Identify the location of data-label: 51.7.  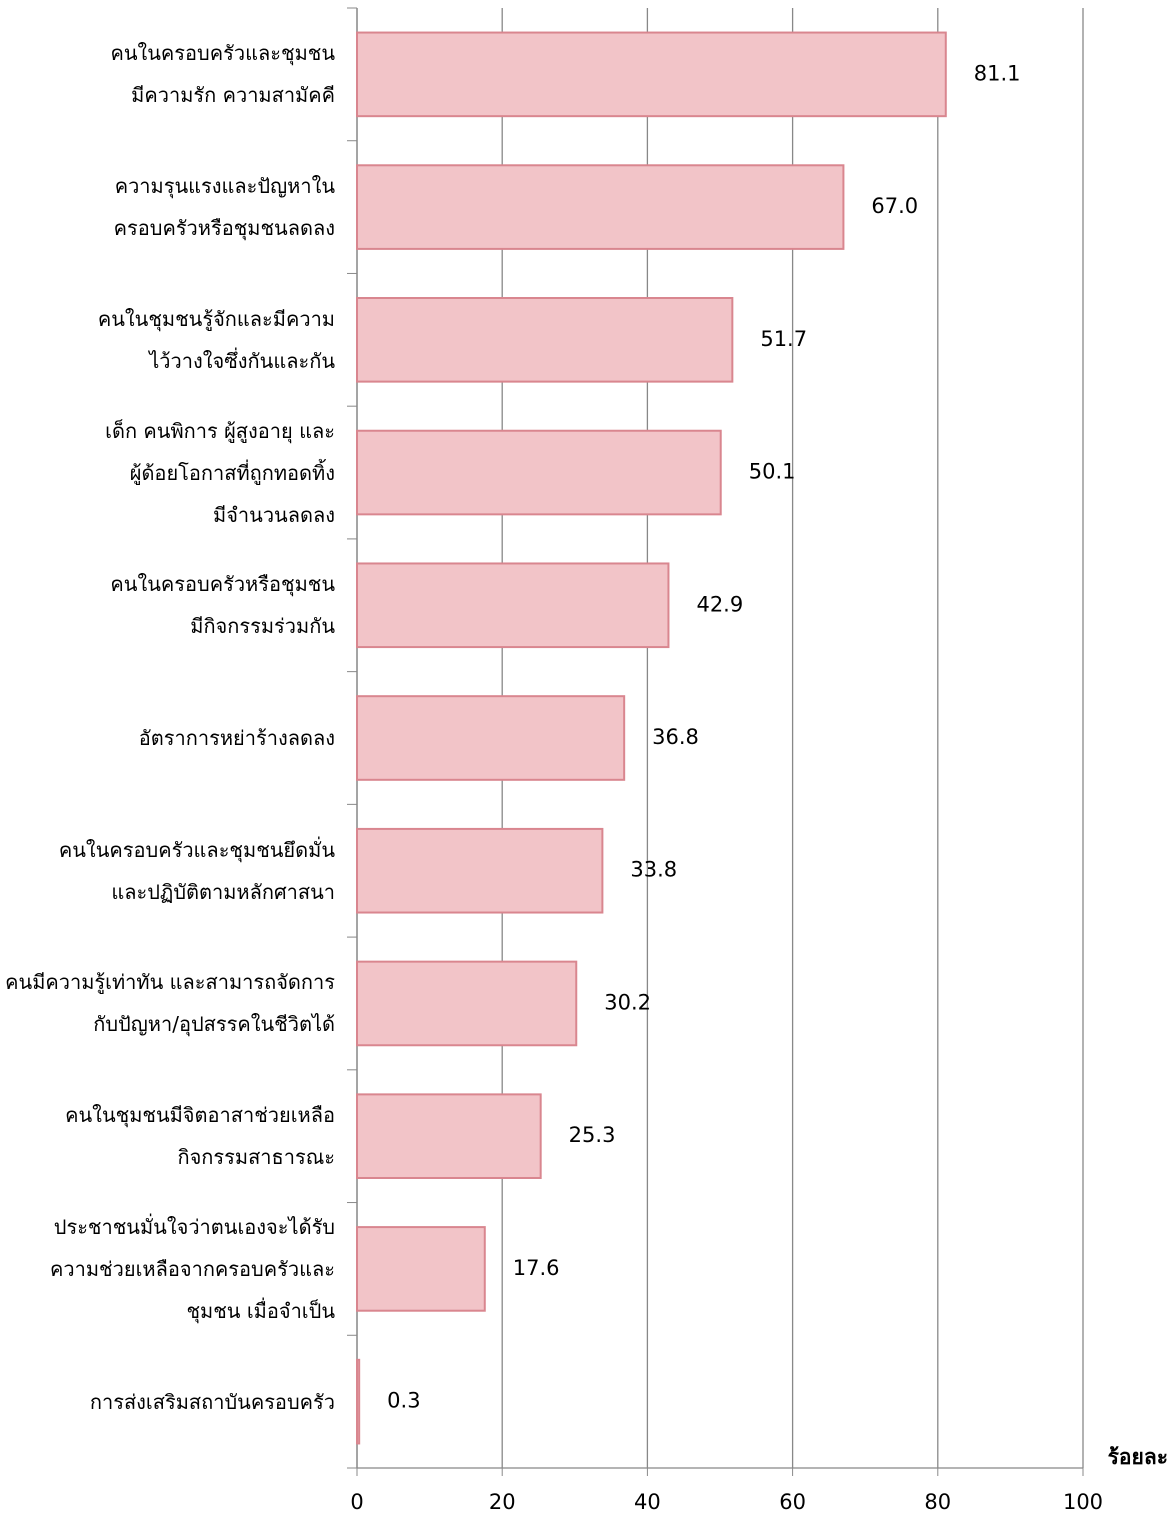
(783, 339).